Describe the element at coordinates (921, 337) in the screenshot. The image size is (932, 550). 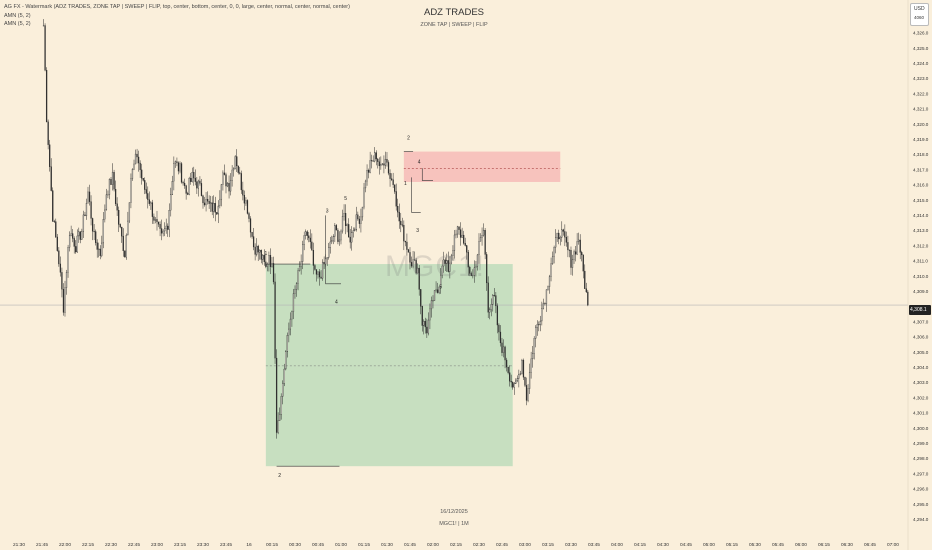
I see `price-tick-label: 4,306.0` at that location.